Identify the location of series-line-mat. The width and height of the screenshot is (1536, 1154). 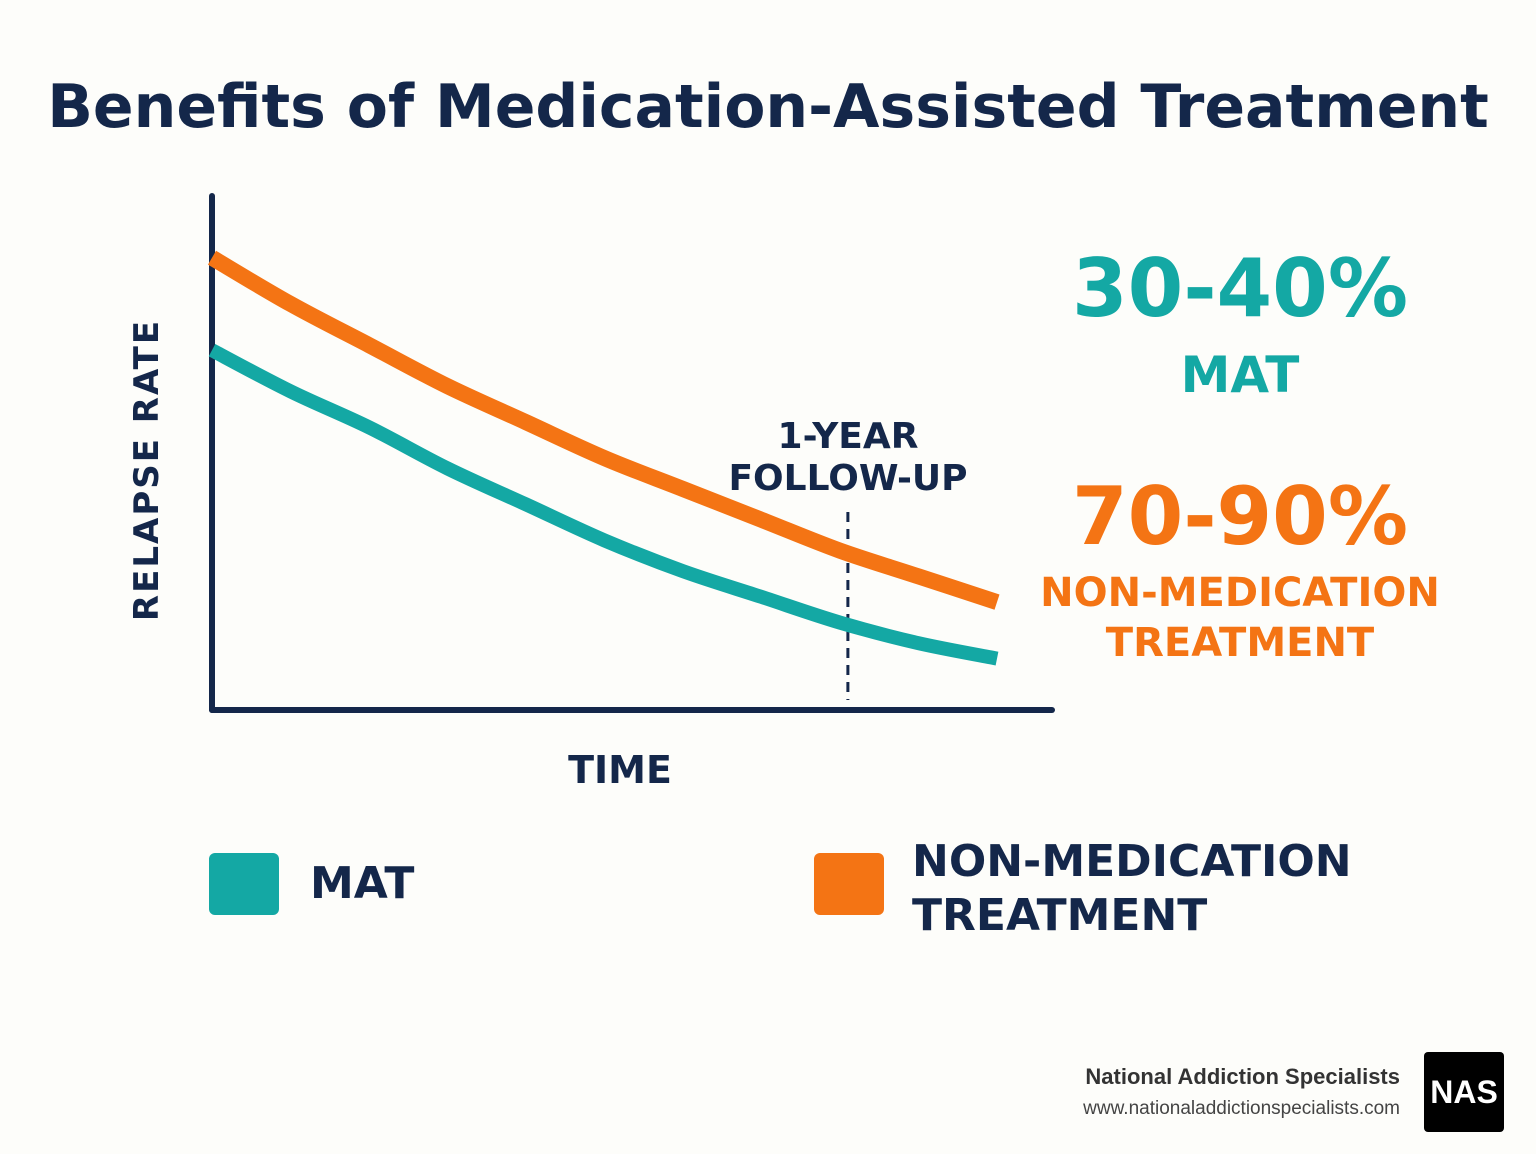
(603, 505).